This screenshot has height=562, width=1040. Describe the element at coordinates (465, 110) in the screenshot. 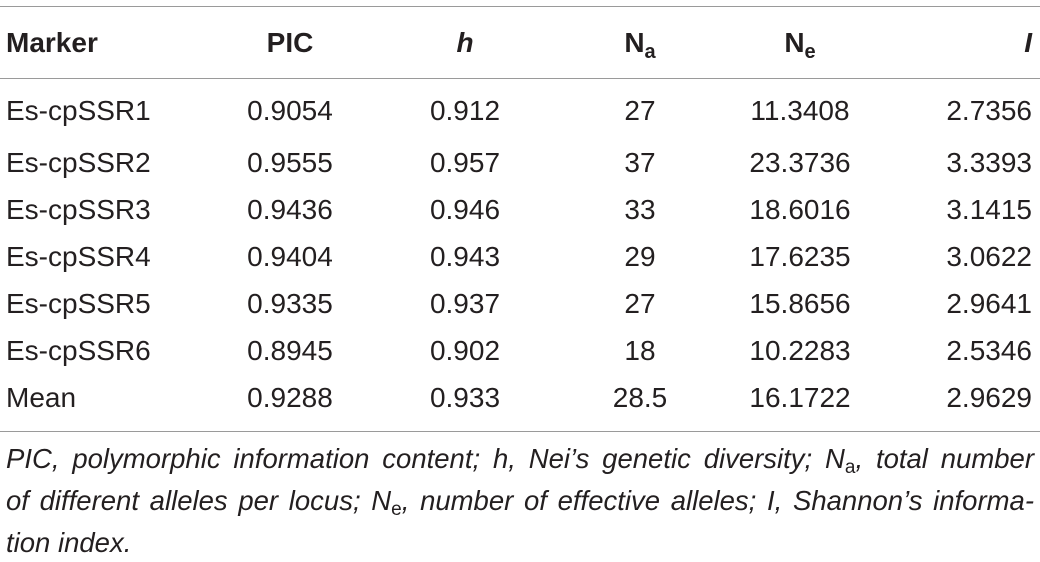

I see `cell-h: 0.912` at that location.